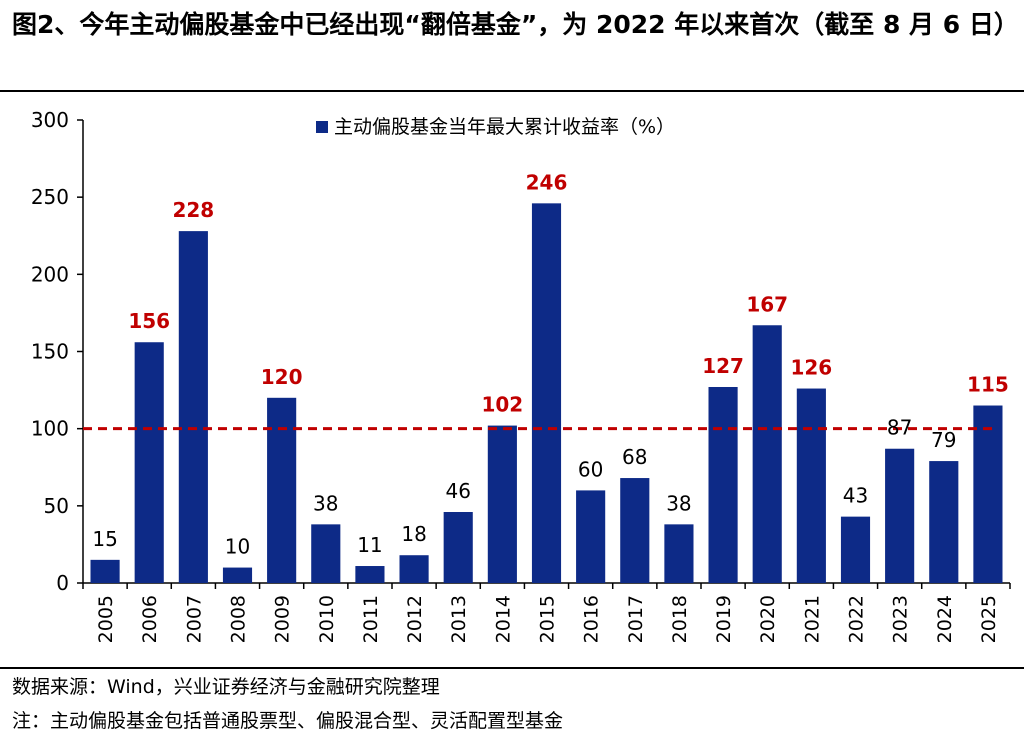 The image size is (1024, 745). Describe the element at coordinates (149, 462) in the screenshot. I see `bar-2006` at that location.